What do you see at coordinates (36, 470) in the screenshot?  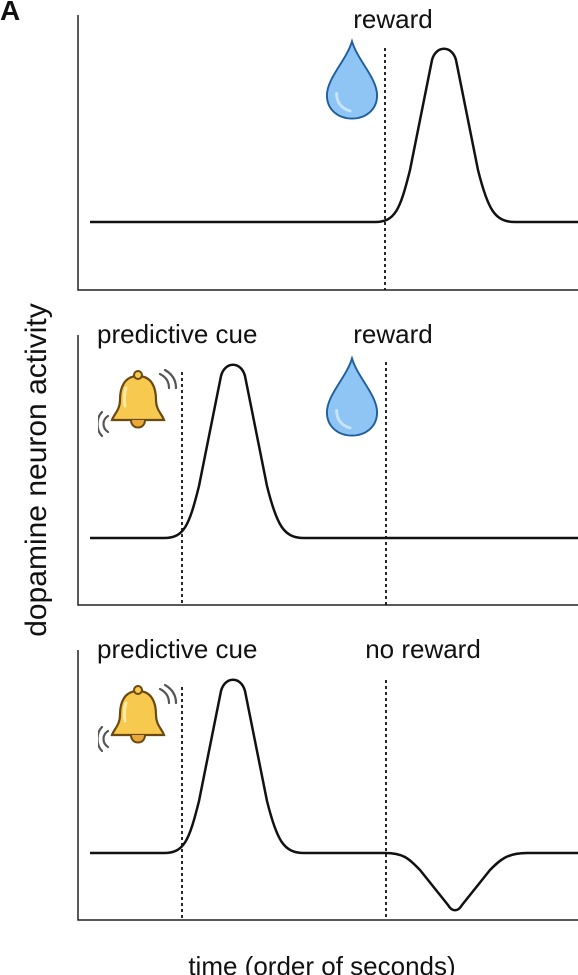 I see `y-axis-label: dopamine neuron activity` at bounding box center [36, 470].